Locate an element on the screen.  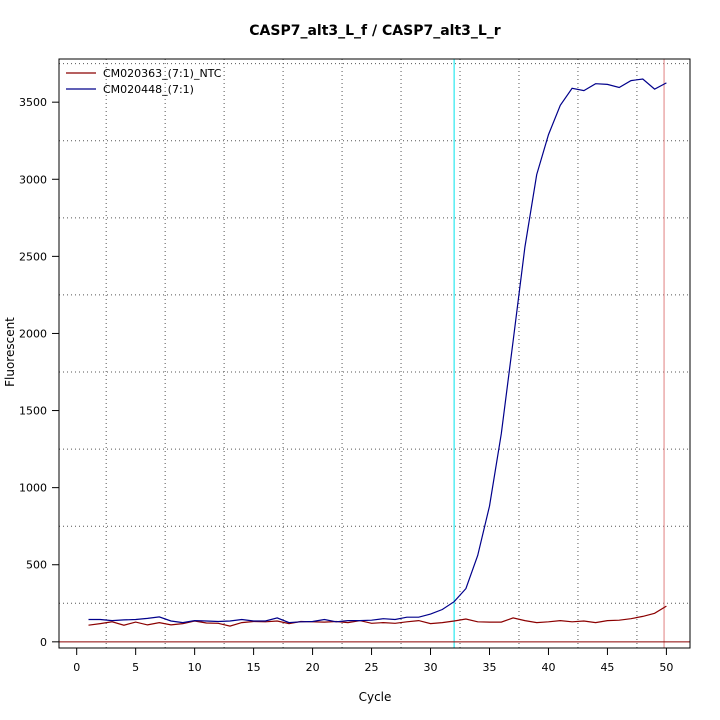
x-axis-label: Cycle is located at coordinates (375, 697).